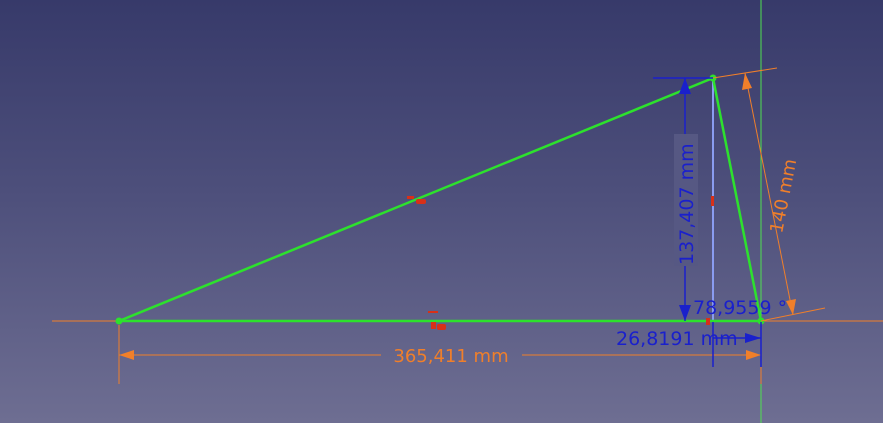 The height and width of the screenshot is (423, 883). What do you see at coordinates (437, 320) in the screenshot?
I see `constraint-marker-base` at bounding box center [437, 320].